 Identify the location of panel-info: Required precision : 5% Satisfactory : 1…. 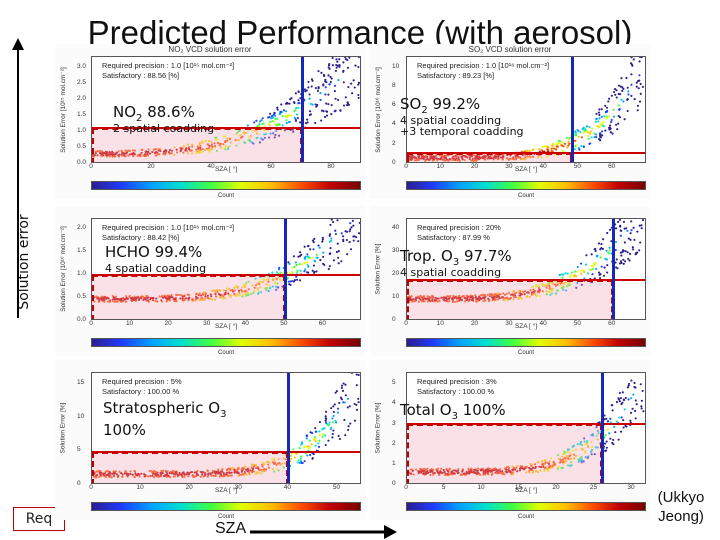
(142, 387).